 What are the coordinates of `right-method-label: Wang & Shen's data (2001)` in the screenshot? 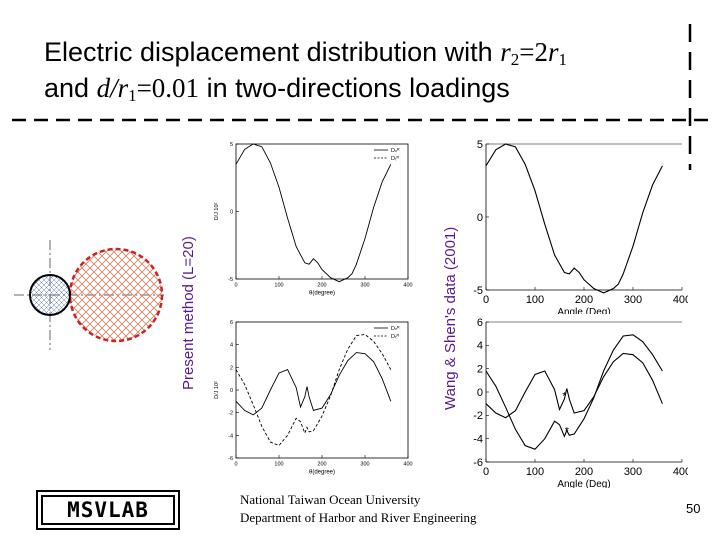 It's located at (450, 318).